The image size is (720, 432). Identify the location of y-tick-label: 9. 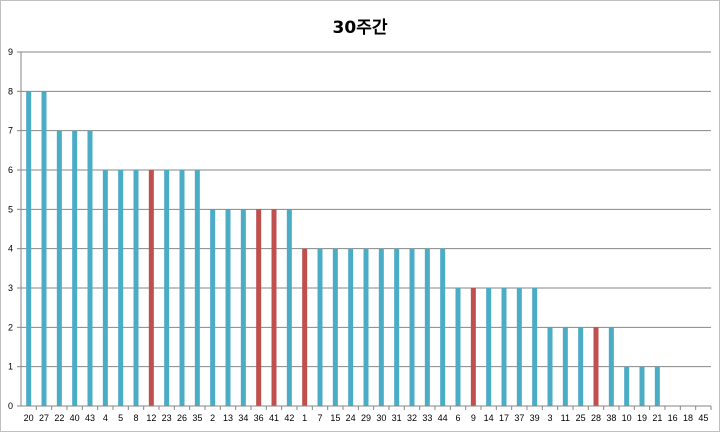
(10, 52).